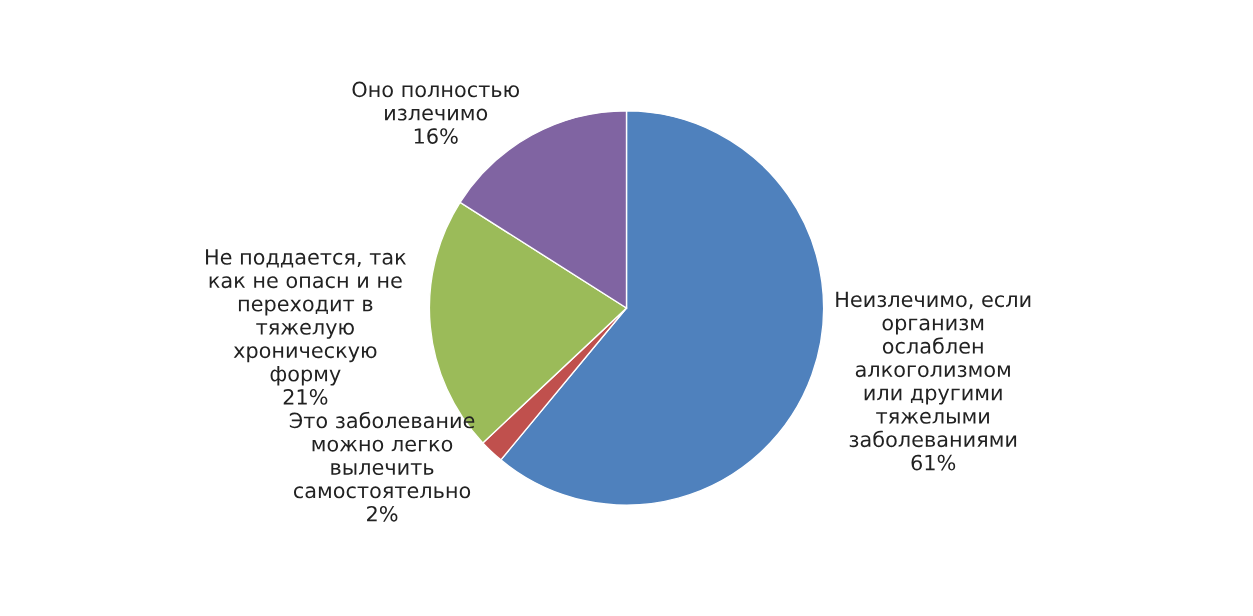  Describe the element at coordinates (382, 513) in the screenshot. I see `data-label: 2%` at that location.